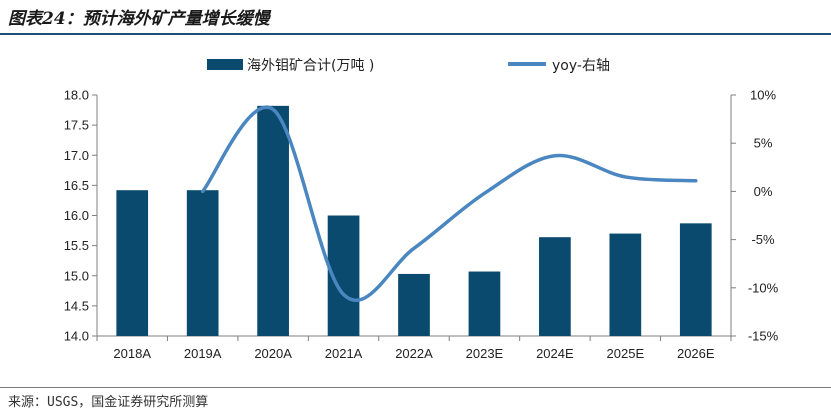 The width and height of the screenshot is (831, 415). Describe the element at coordinates (76, 336) in the screenshot. I see `left-tick-label: 14.0` at that location.